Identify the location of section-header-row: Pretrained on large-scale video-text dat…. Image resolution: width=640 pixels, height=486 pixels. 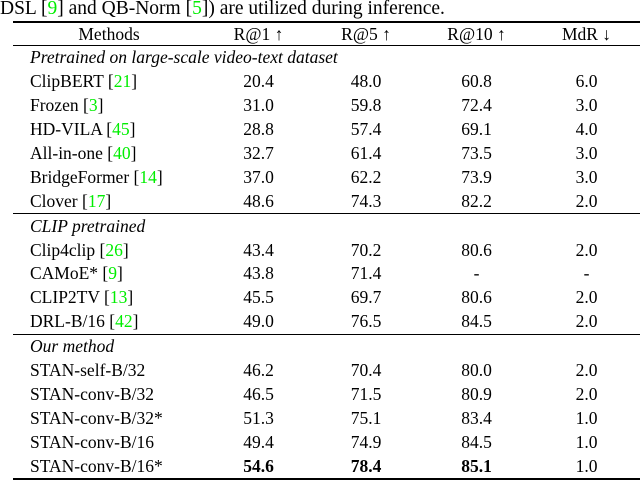
(326, 58).